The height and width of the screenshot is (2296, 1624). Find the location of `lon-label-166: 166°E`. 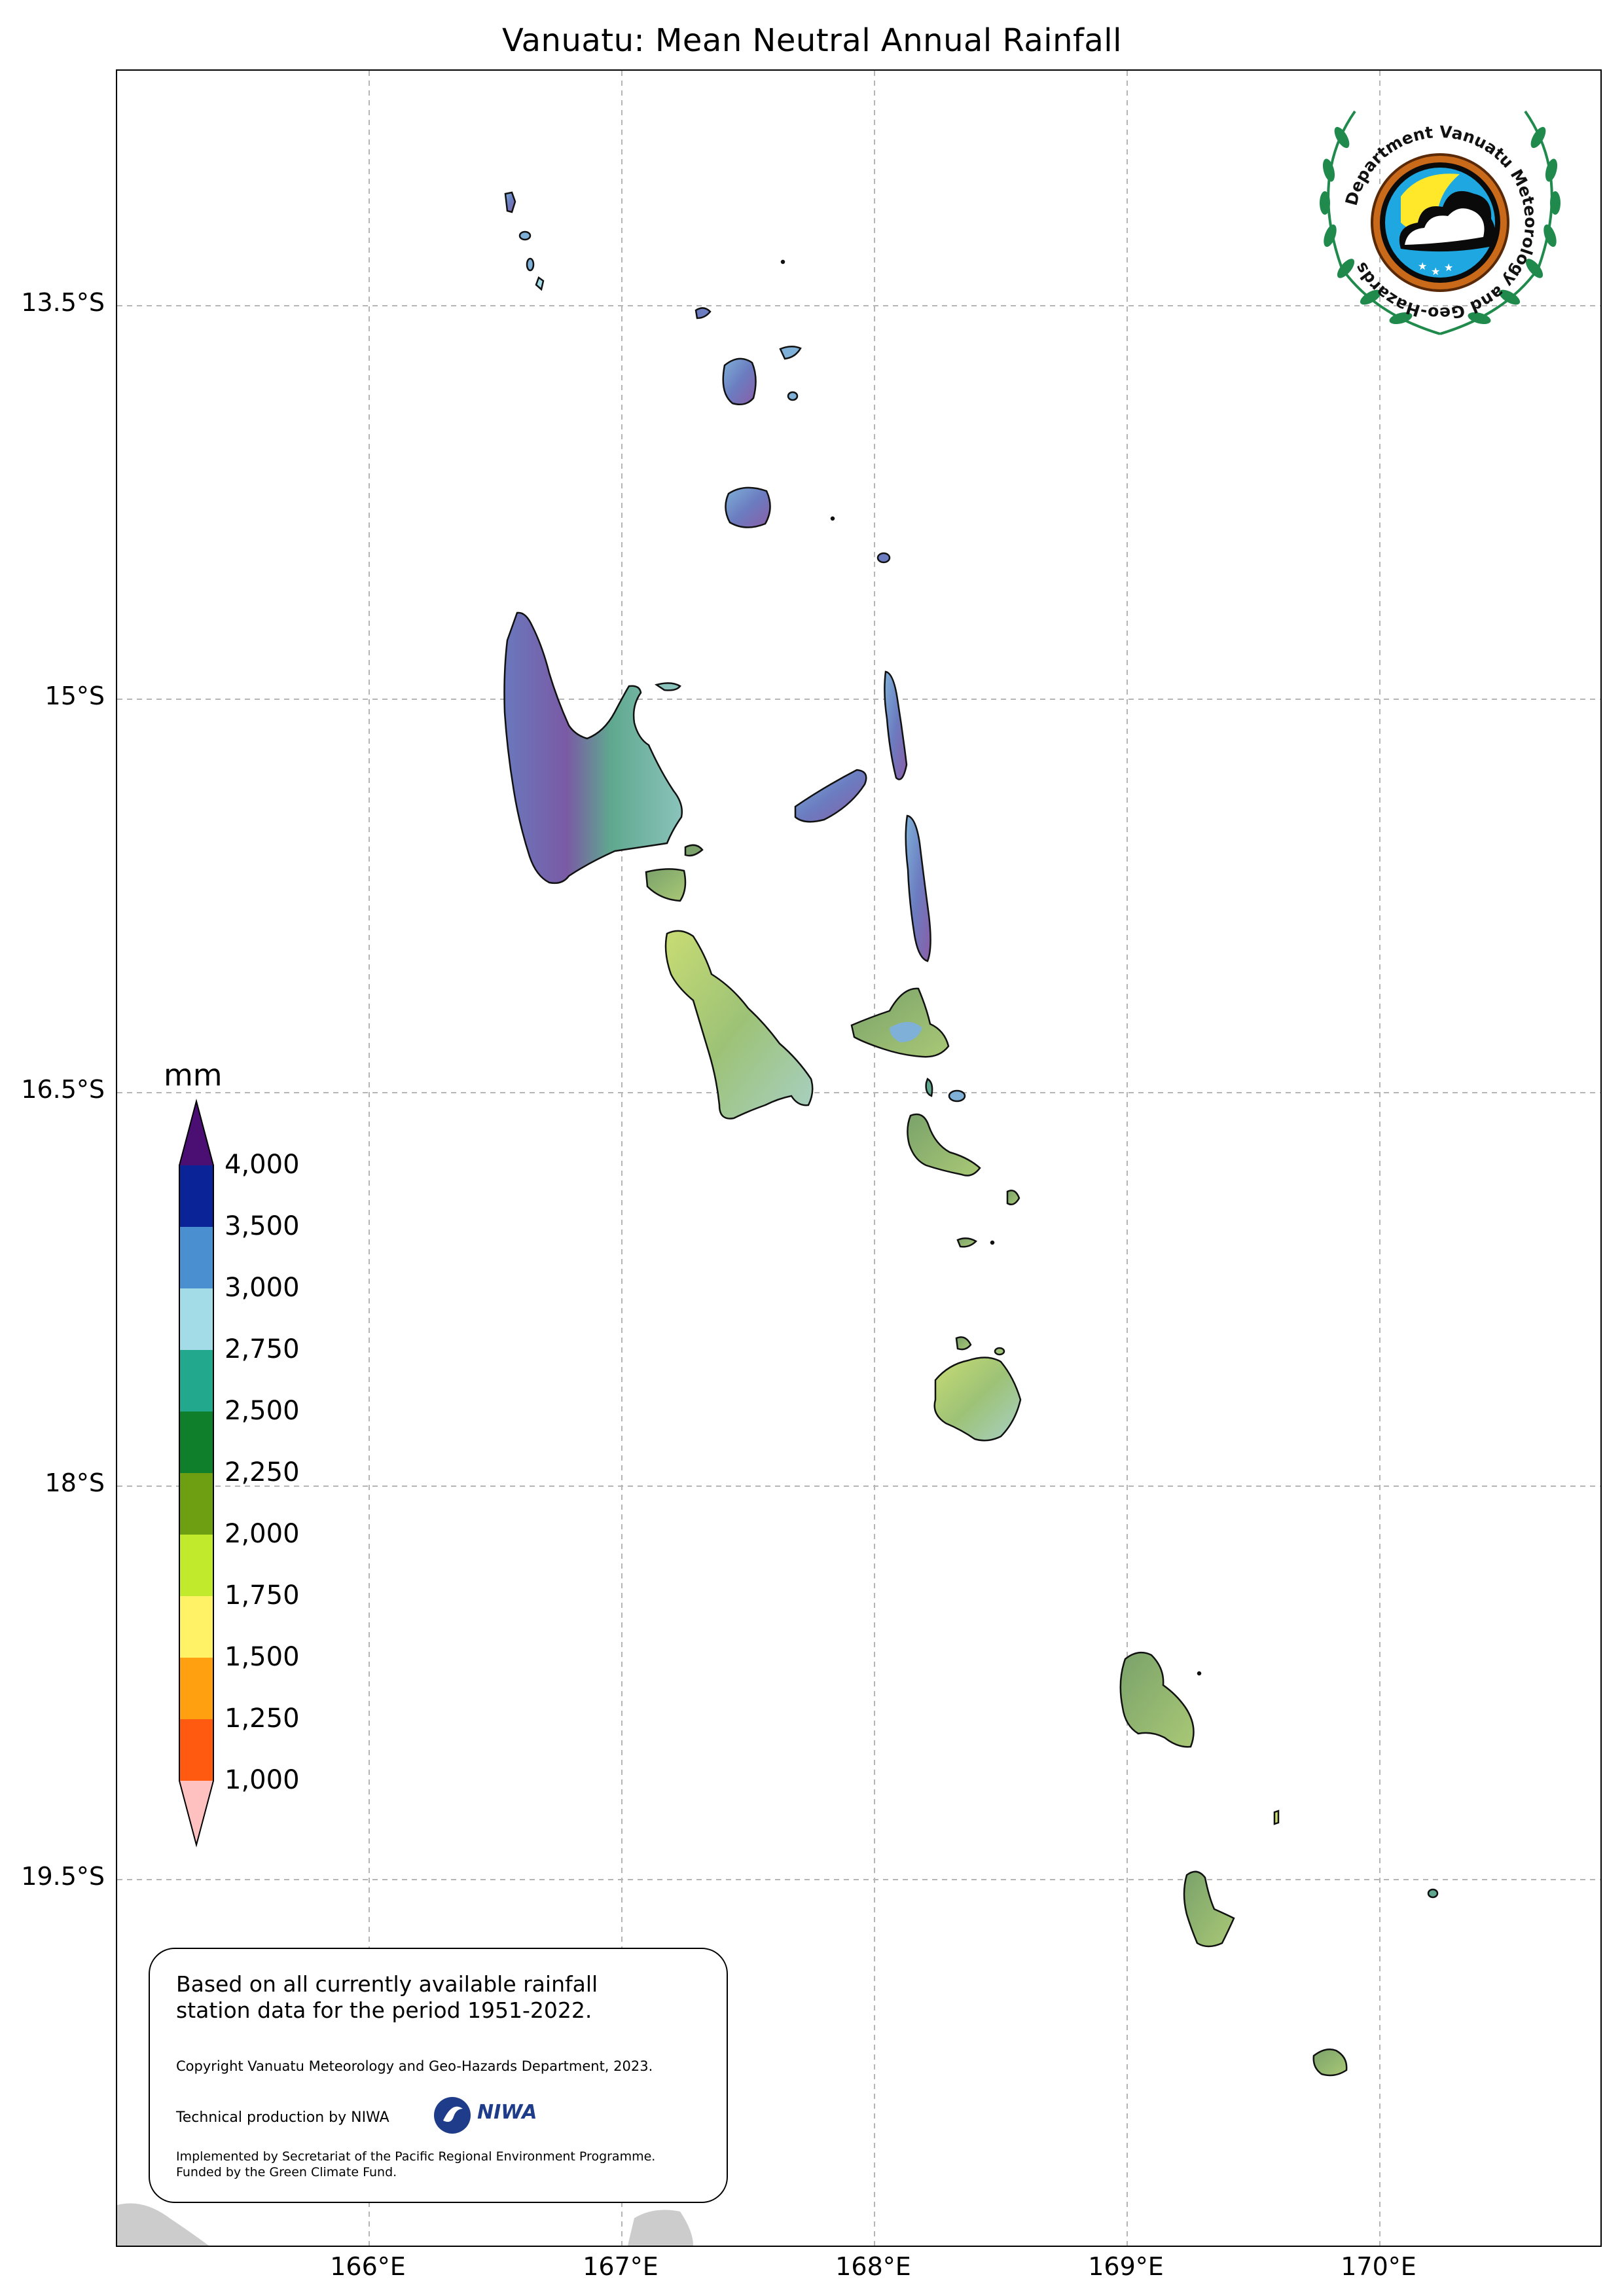

lon-label-166: 166°E is located at coordinates (368, 2266).